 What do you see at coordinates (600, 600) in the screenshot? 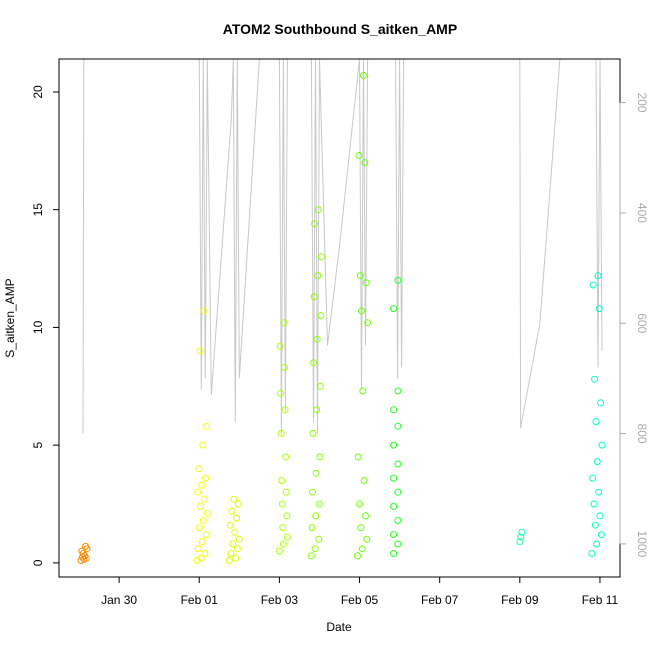
I see `x-tick-label: Feb 11` at bounding box center [600, 600].